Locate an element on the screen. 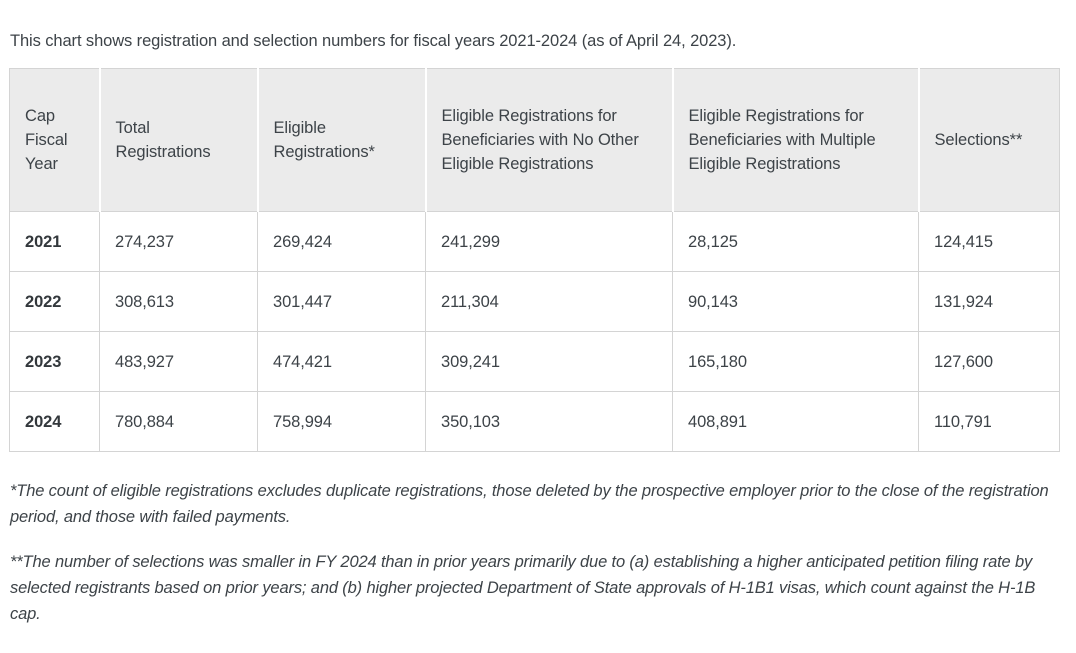  cell-eligible-registrations: 758,994 is located at coordinates (341, 421).